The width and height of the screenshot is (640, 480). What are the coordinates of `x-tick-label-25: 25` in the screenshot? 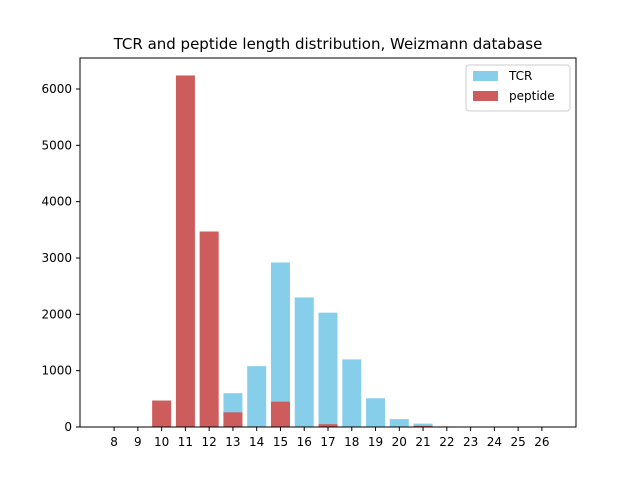 It's located at (517, 442).